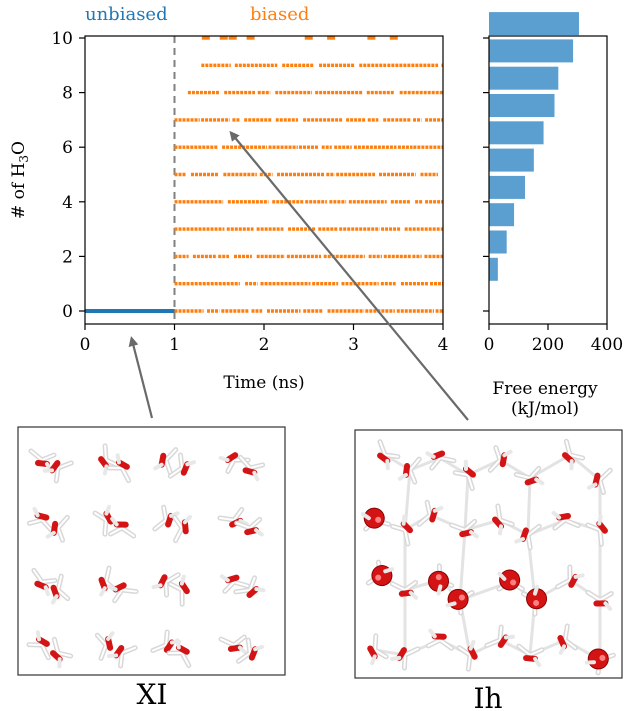  Describe the element at coordinates (19, 191) in the screenshot. I see `ylabel-main: # of H` at that location.